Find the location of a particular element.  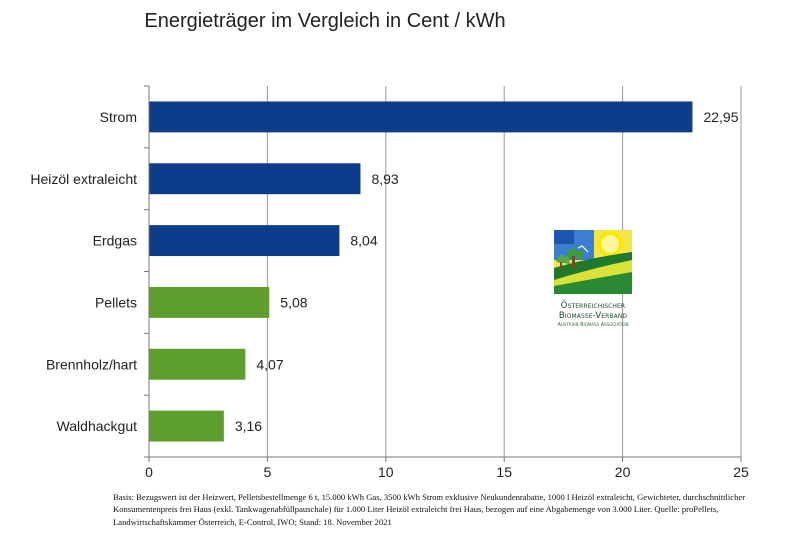

x-tick-label: 20 is located at coordinates (623, 472).